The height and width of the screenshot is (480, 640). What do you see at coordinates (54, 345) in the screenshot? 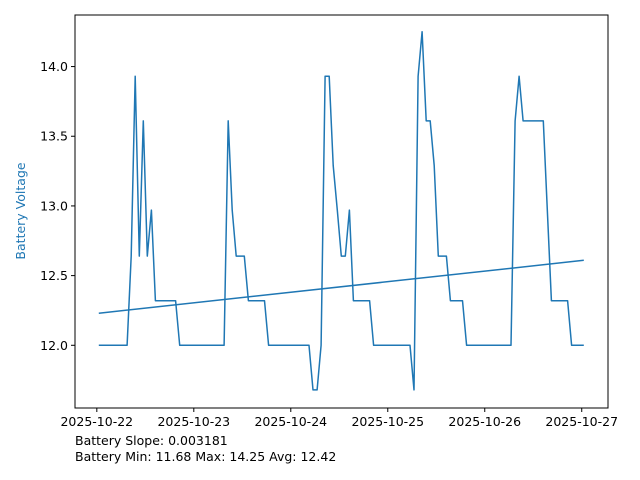
I see `y-tick-label: 12.0` at bounding box center [54, 345].